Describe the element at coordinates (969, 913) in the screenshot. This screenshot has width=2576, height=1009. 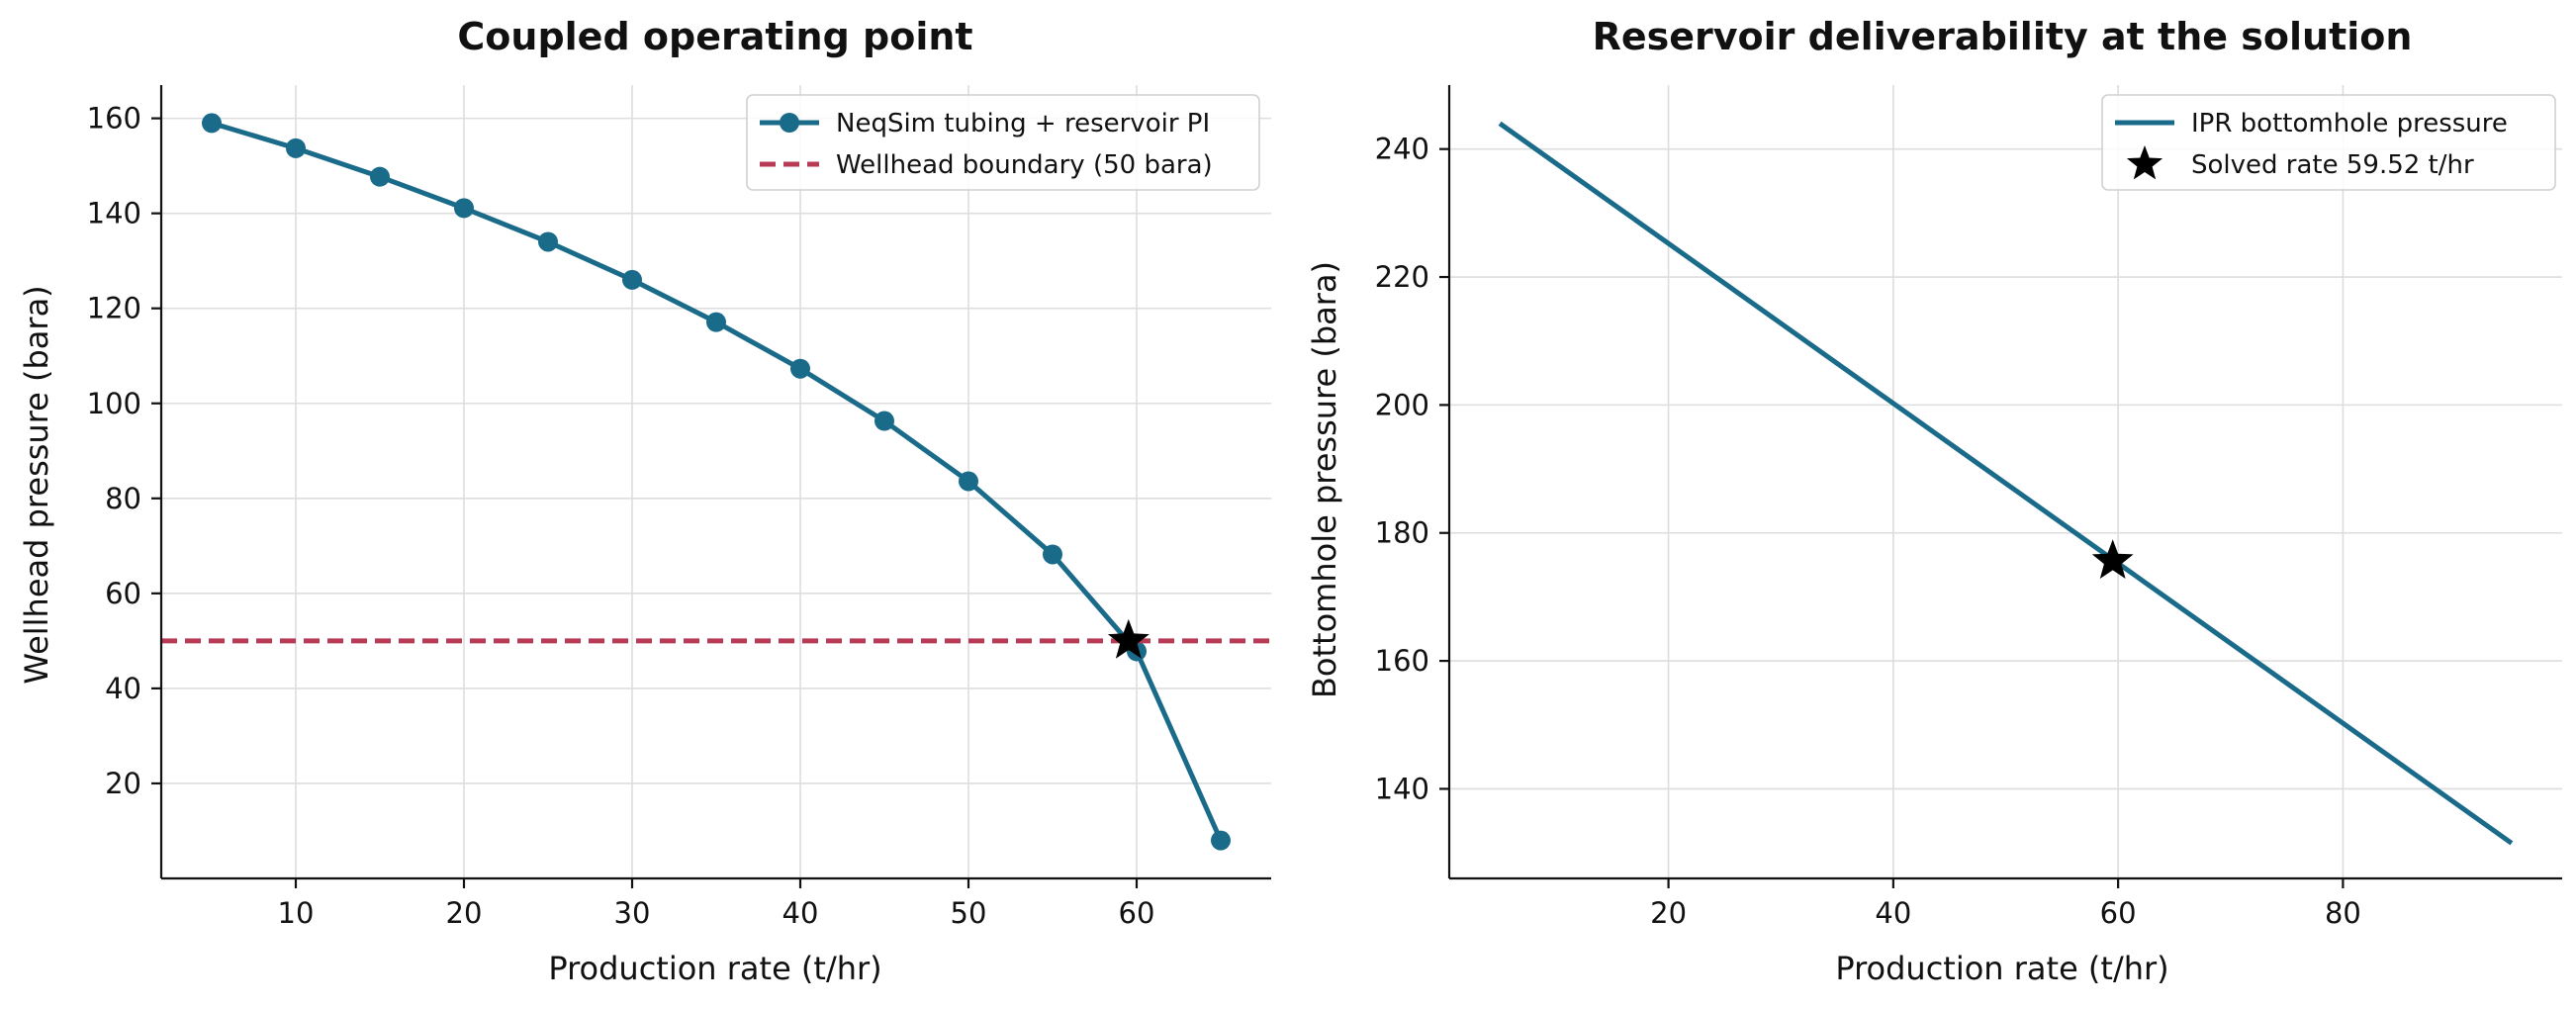
I see `x-tick-label: 50` at that location.